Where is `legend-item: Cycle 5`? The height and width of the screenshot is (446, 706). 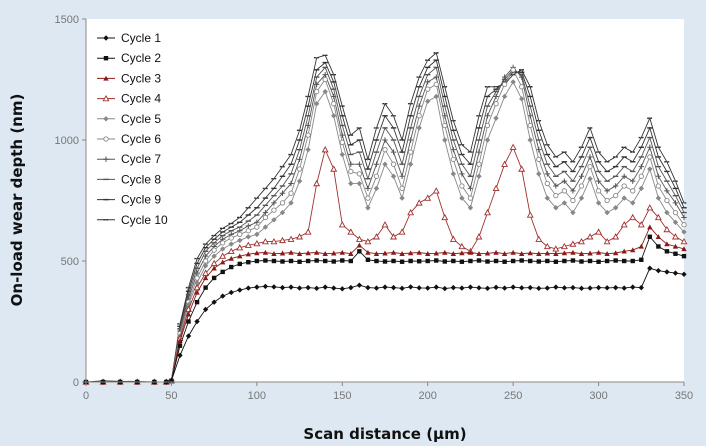 legend-item: Cycle 5 is located at coordinates (129, 119).